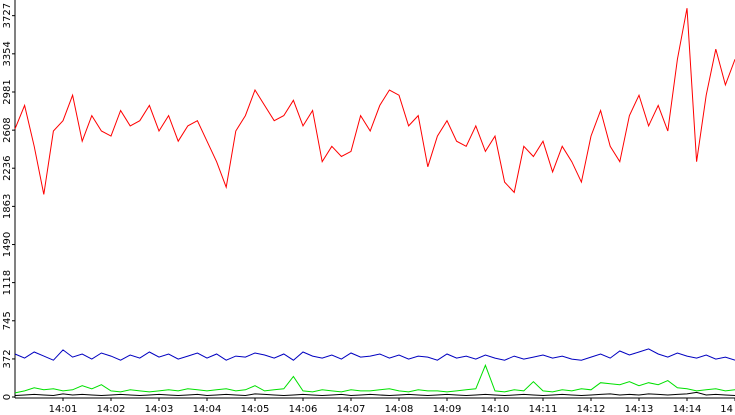 The height and width of the screenshot is (415, 735). I want to click on y-tick-label: 745, so click(7, 320).